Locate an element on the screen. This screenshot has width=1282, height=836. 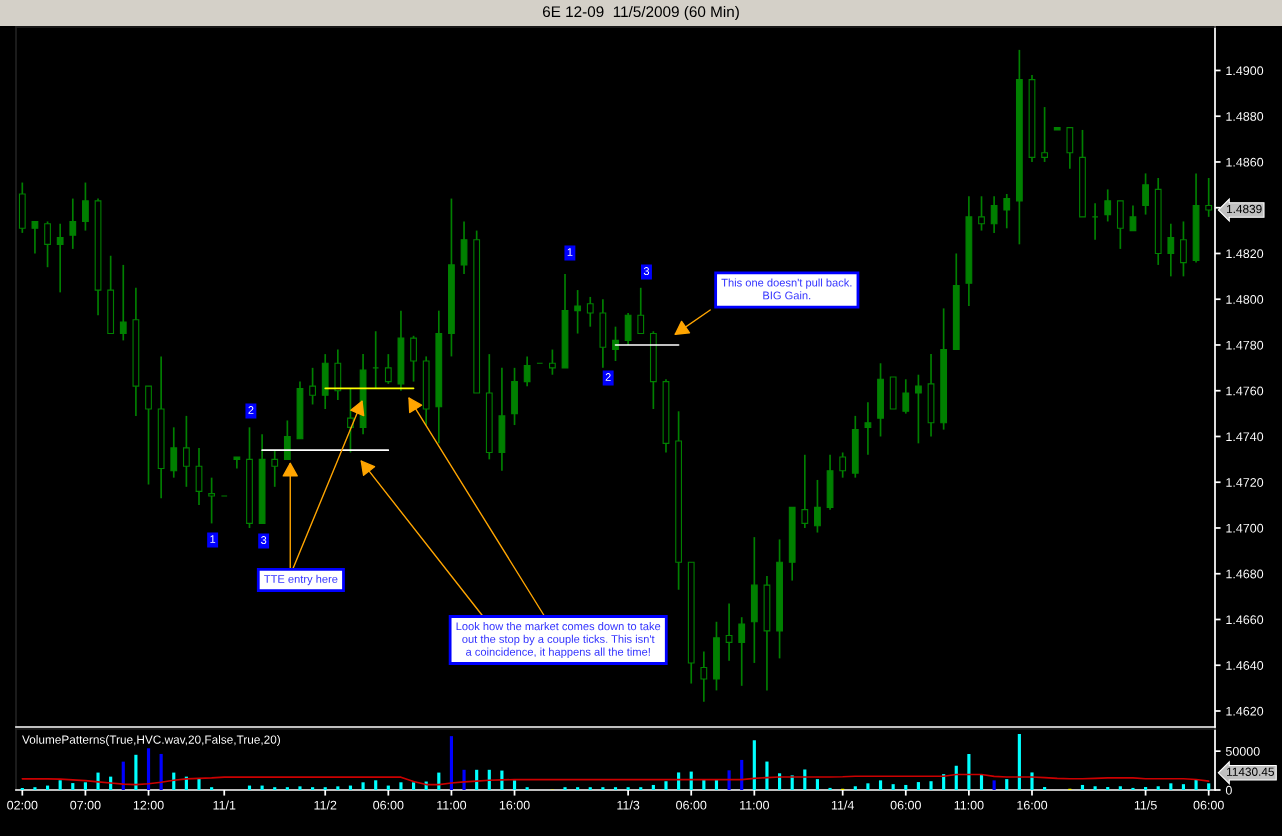
annotation: 1 is located at coordinates (213, 539).